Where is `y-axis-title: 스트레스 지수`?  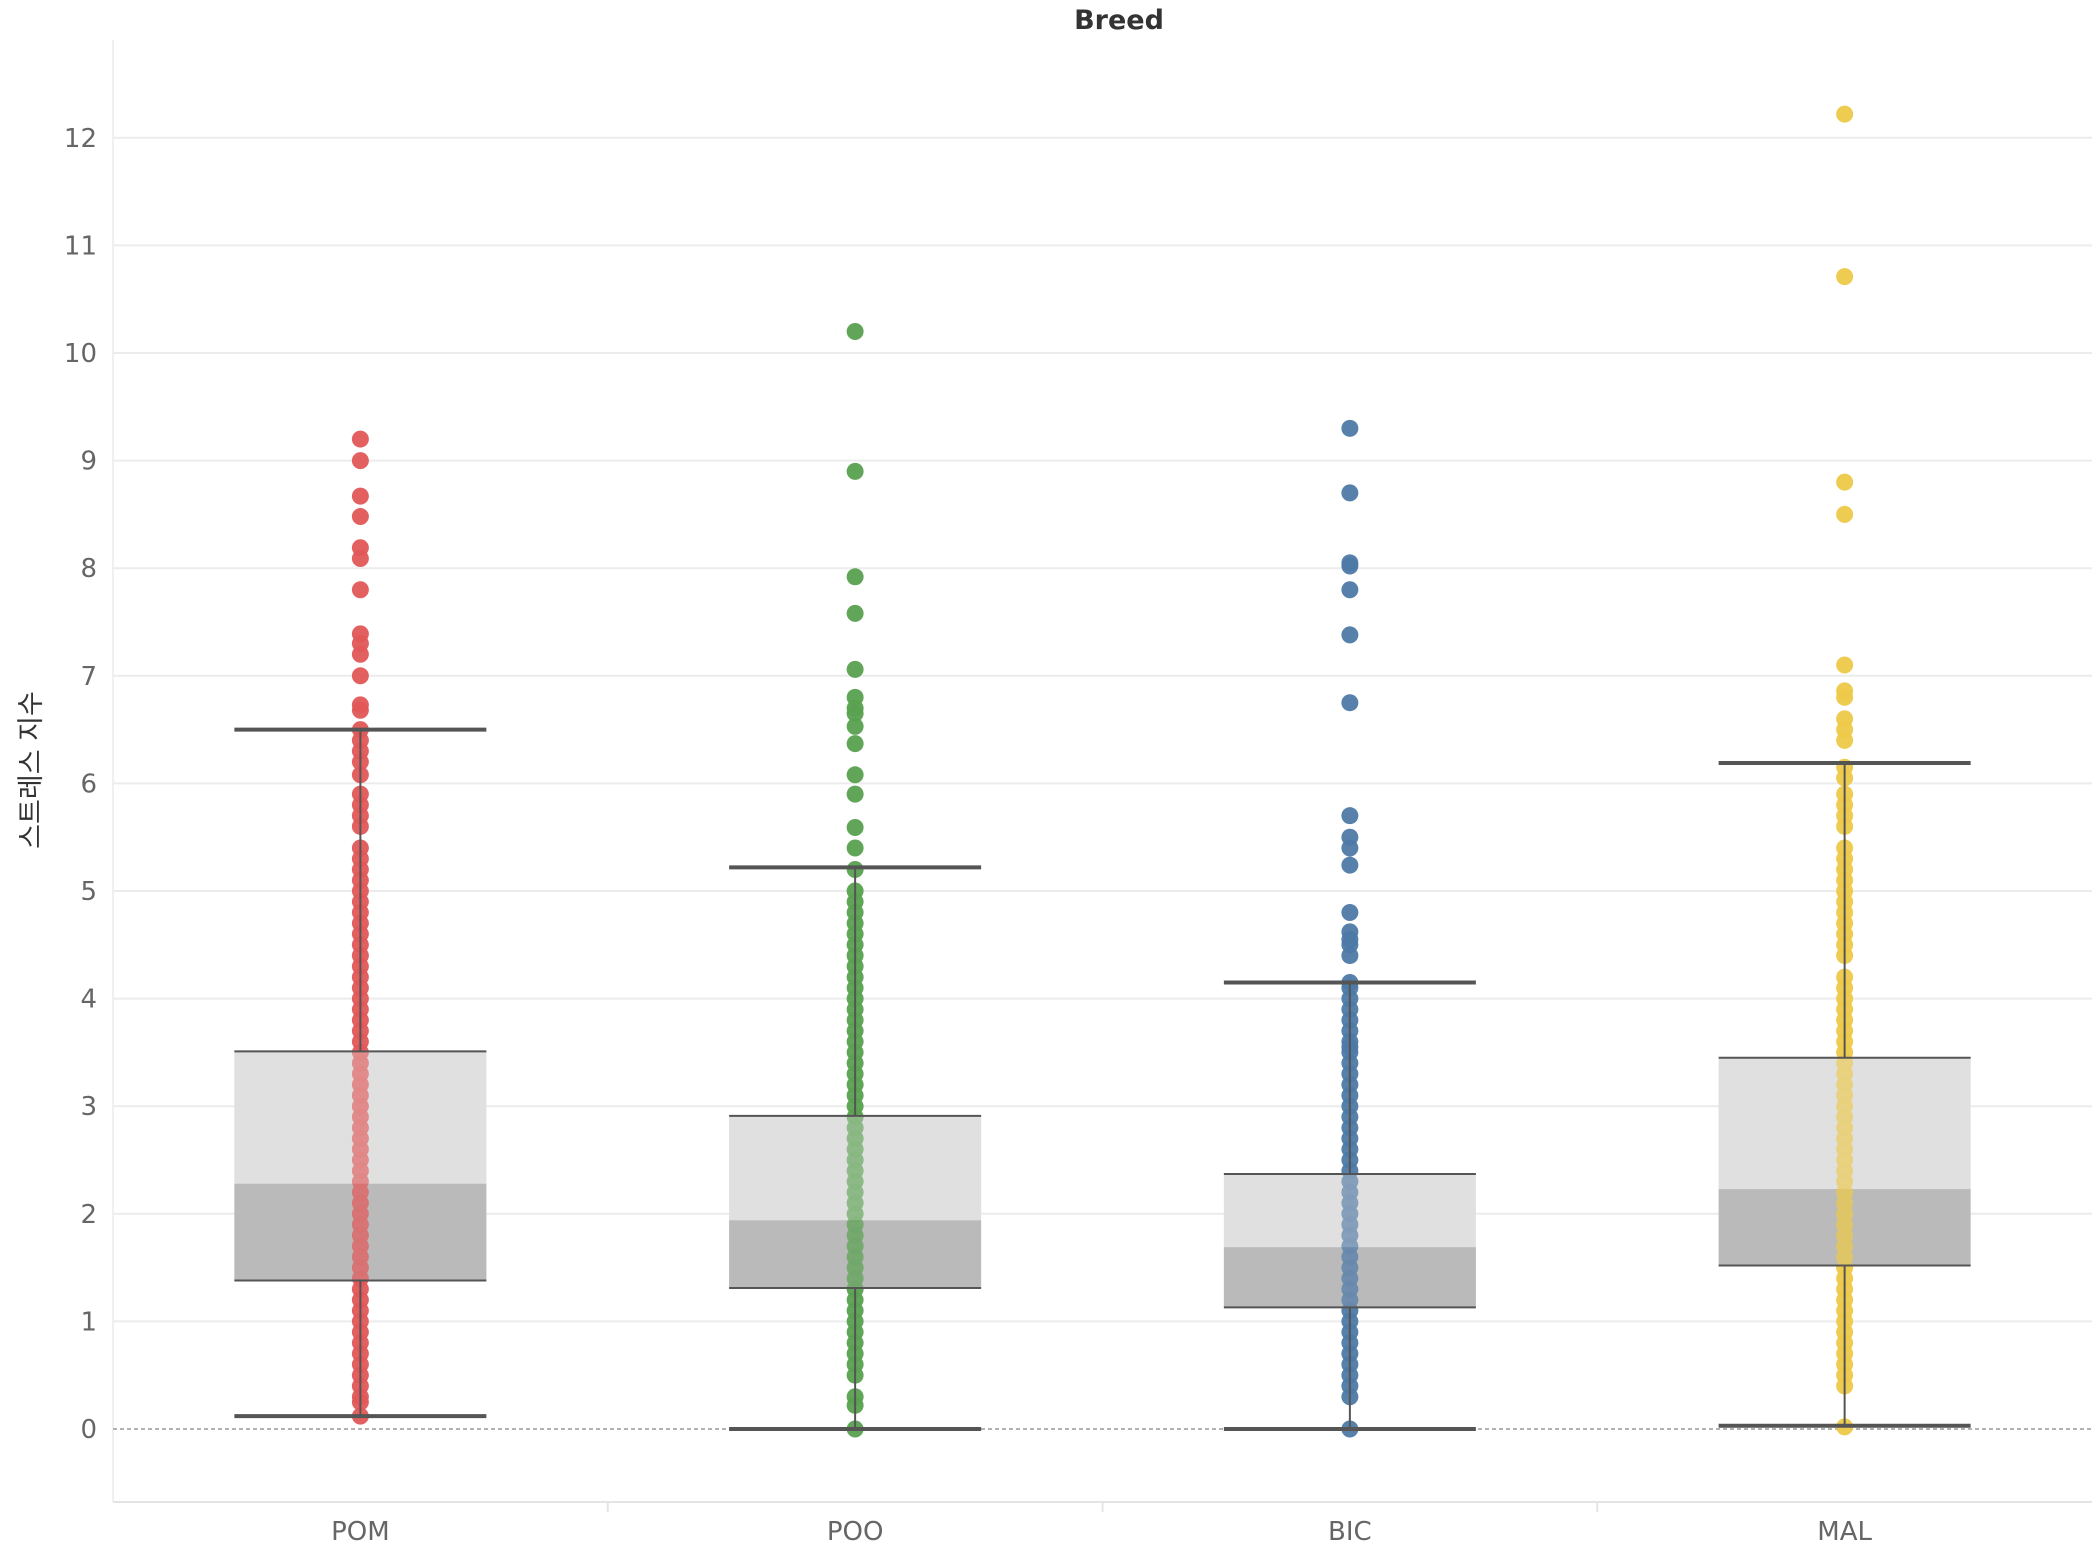 y-axis-title: 스트레스 지수 is located at coordinates (31, 770).